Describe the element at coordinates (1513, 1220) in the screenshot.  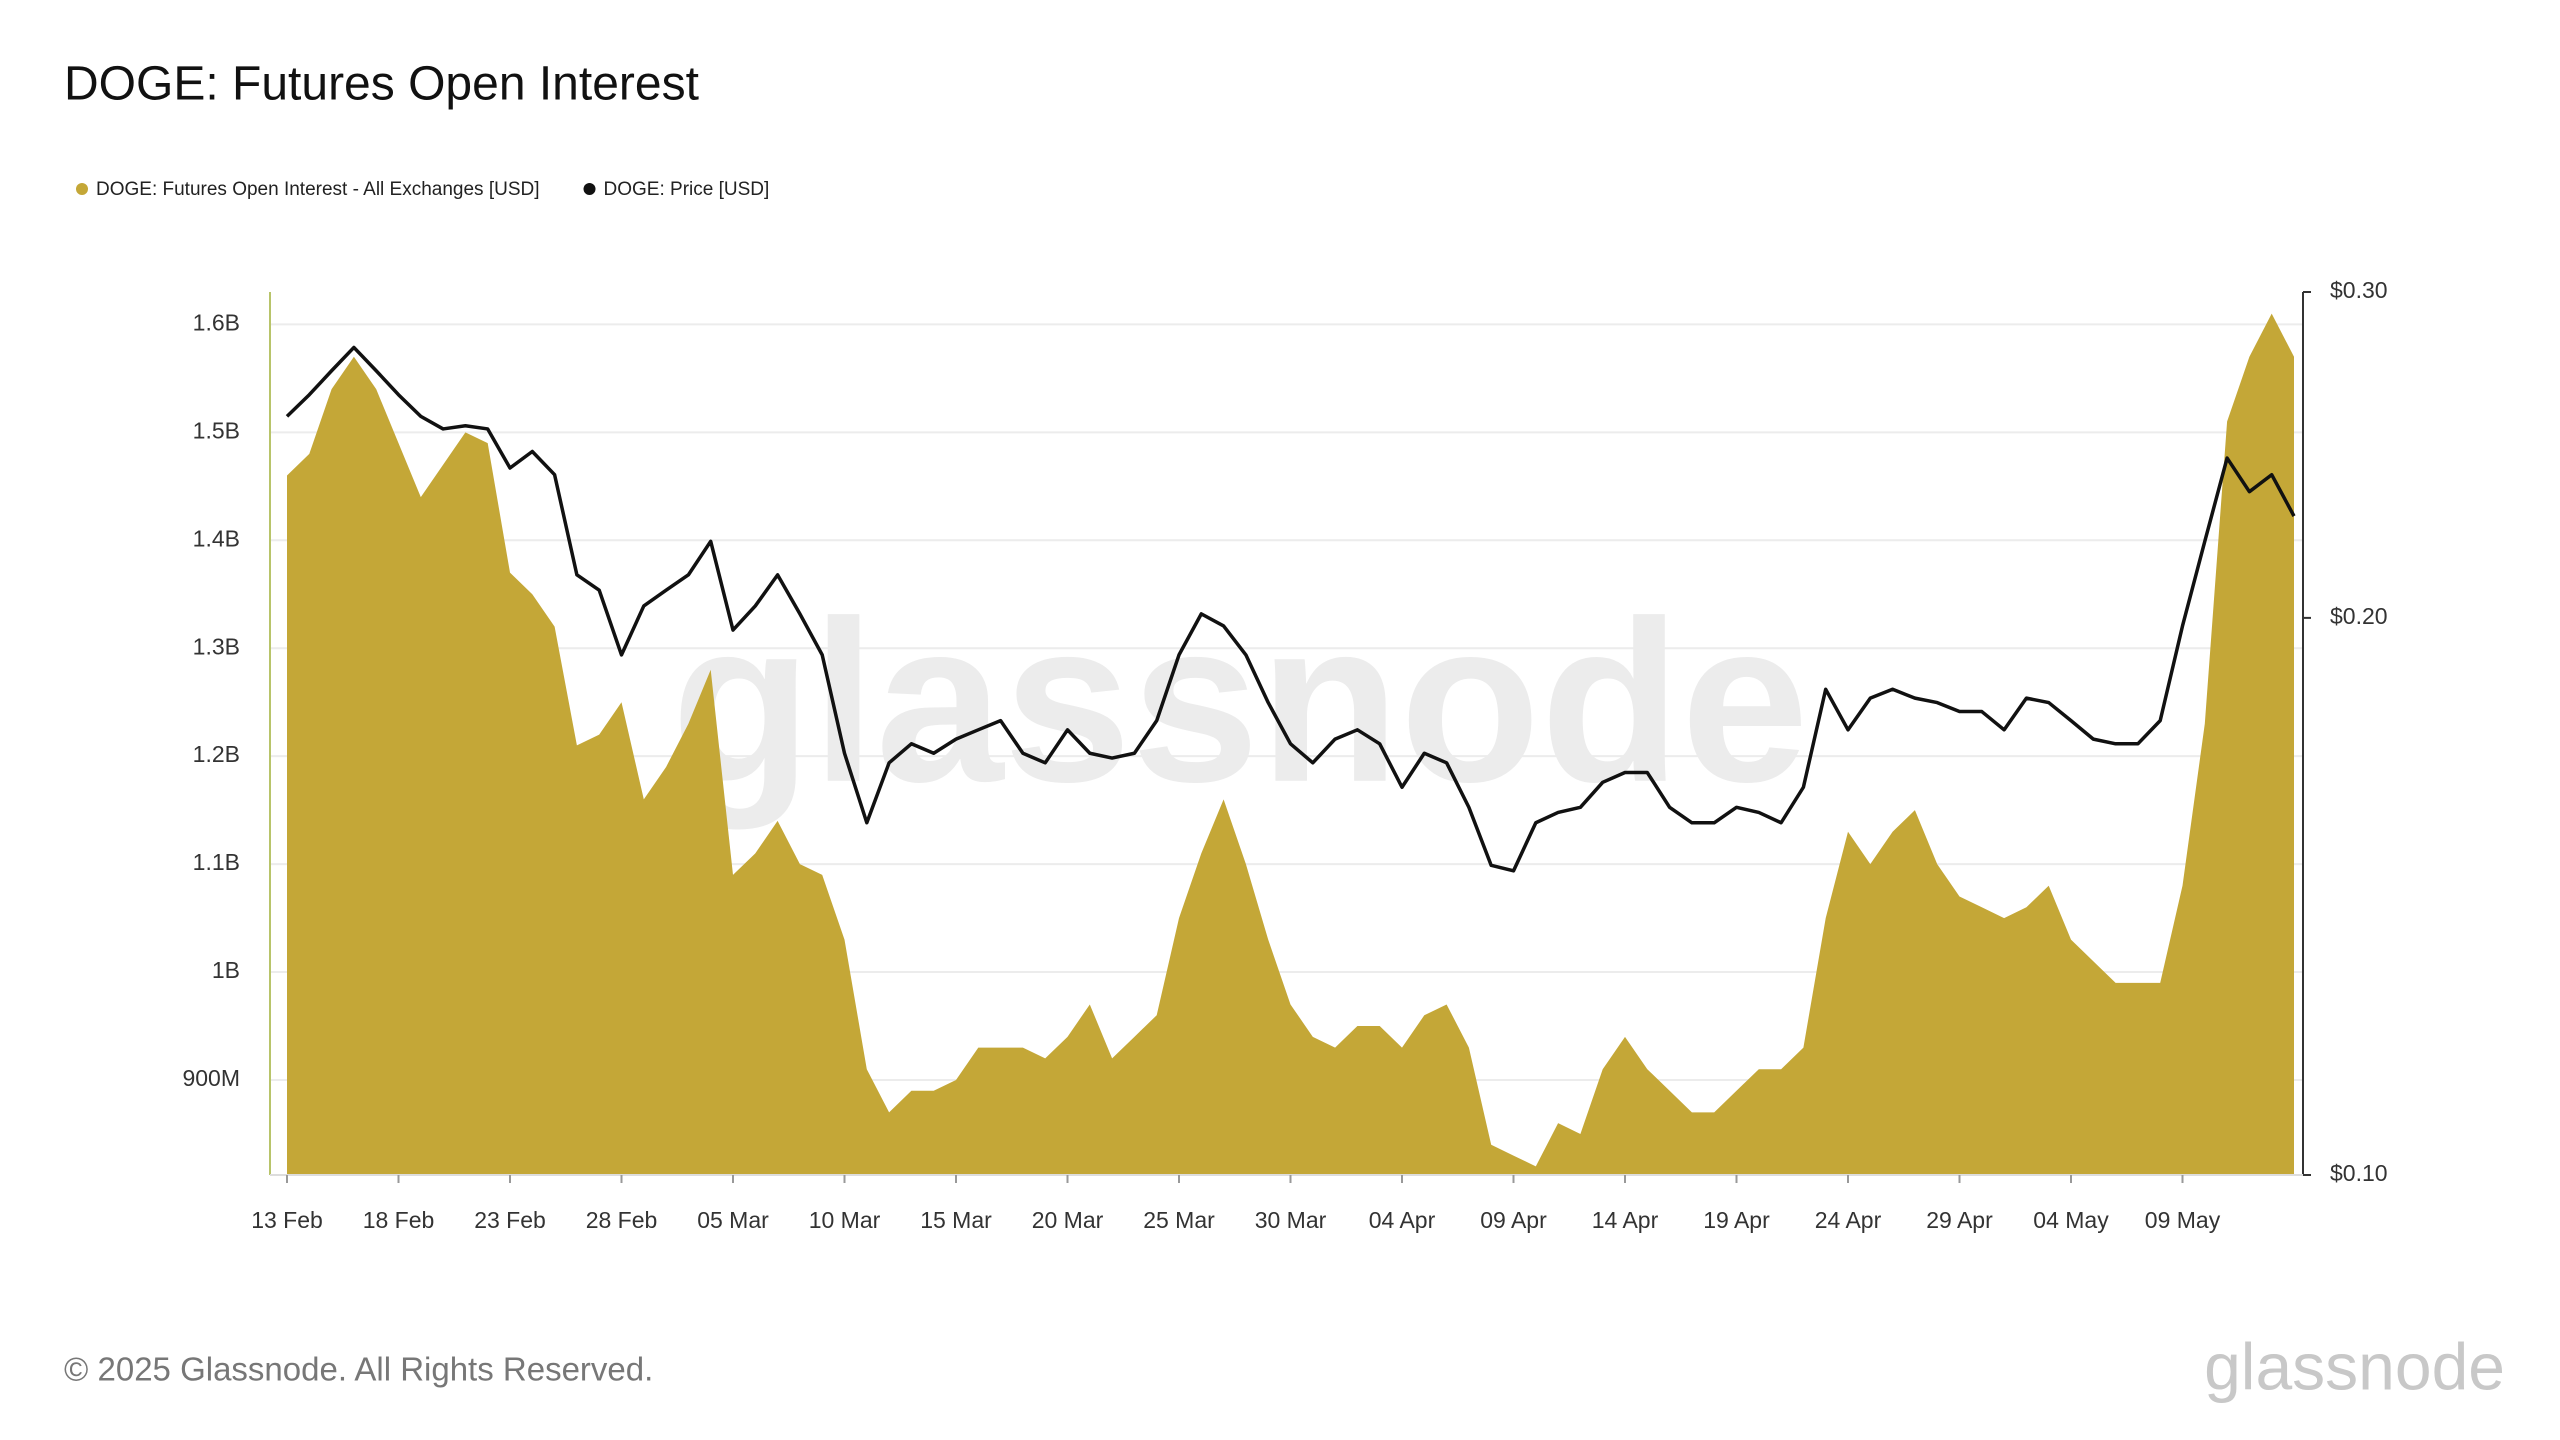
I see `x-tick-label: 09 Apr` at that location.